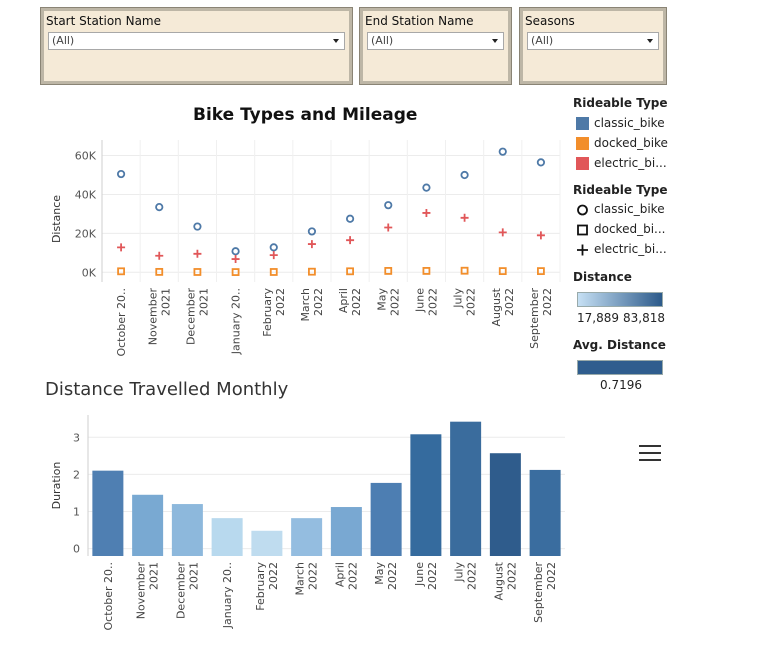 This screenshot has height=651, width=779. I want to click on square-icon, so click(582, 230).